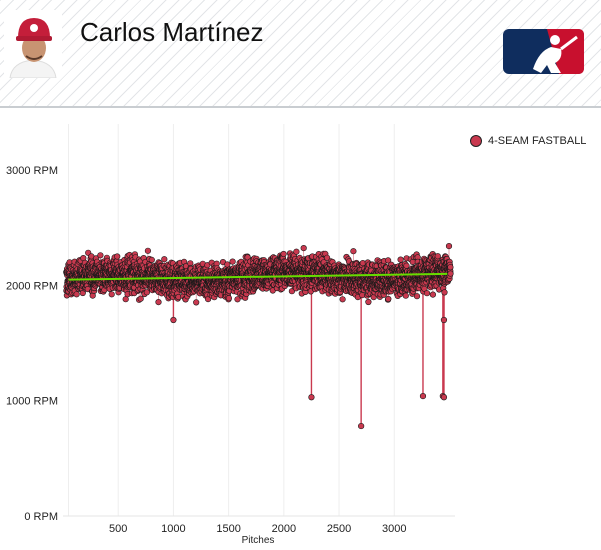 The image size is (601, 550). Describe the element at coordinates (118, 529) in the screenshot. I see `x-tick-label: 500` at that location.